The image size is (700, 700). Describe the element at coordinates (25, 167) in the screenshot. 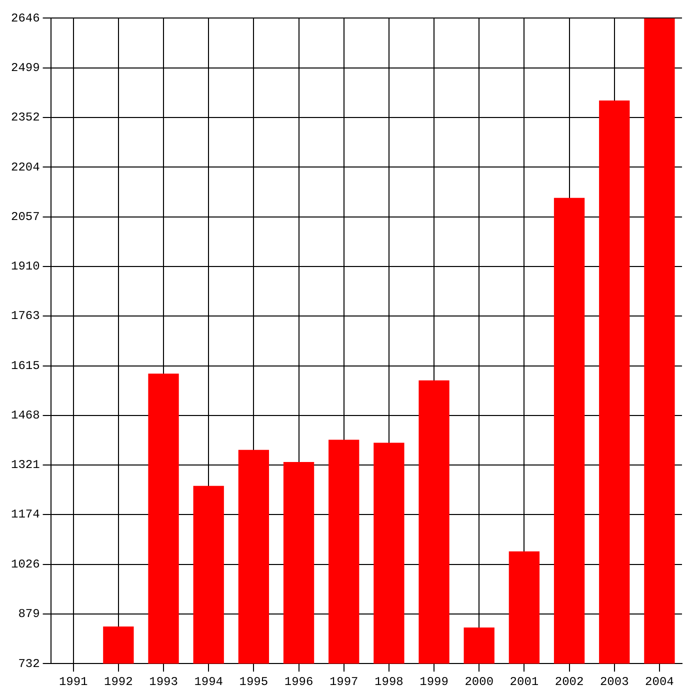

I see `y-tick-label: 2204` at that location.